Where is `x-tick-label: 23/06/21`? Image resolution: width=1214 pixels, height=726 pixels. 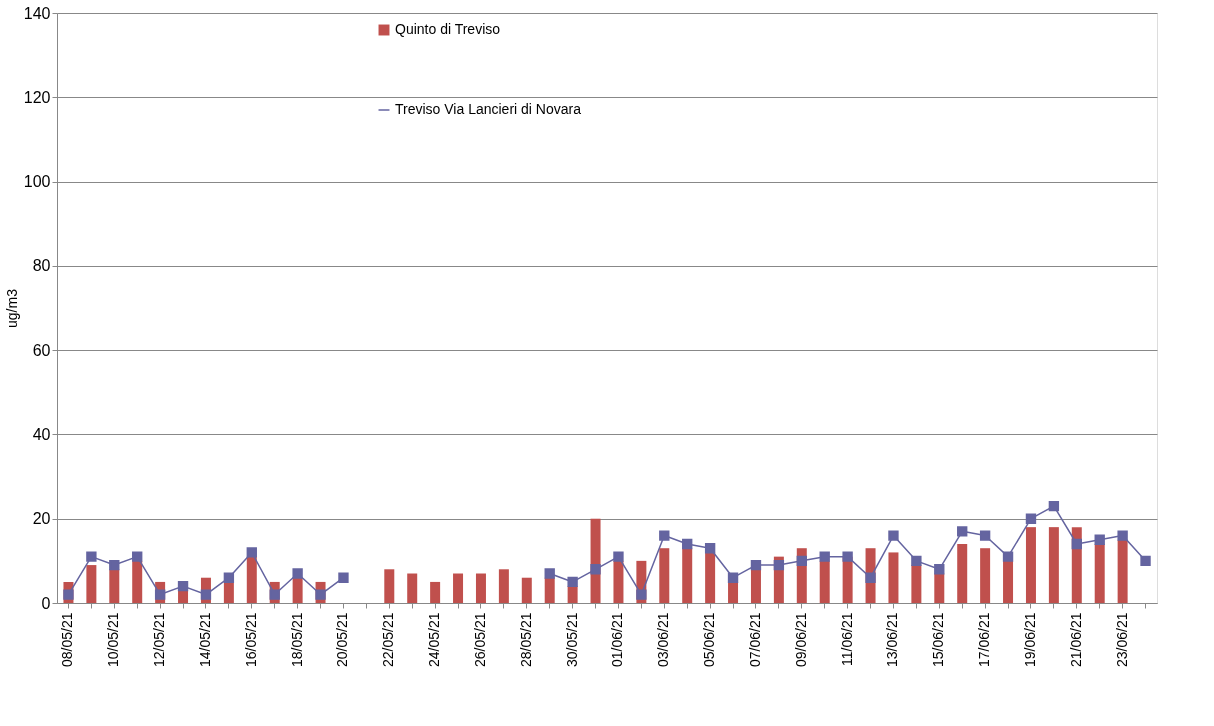
x-tick-label: 23/06/21 is located at coordinates (1121, 639).